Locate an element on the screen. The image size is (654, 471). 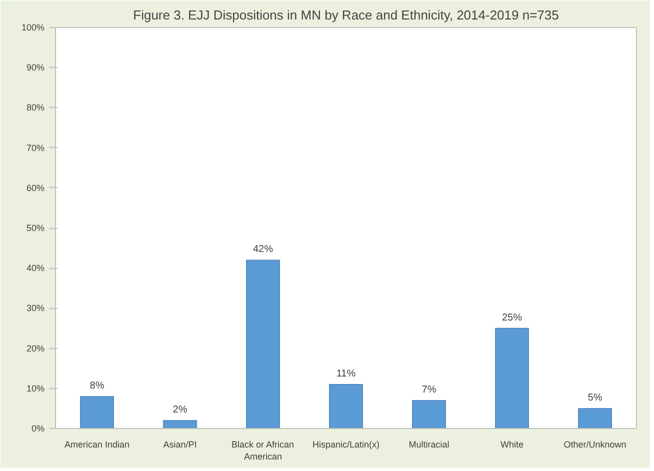
y-tick-label: 20% is located at coordinates (35, 348).